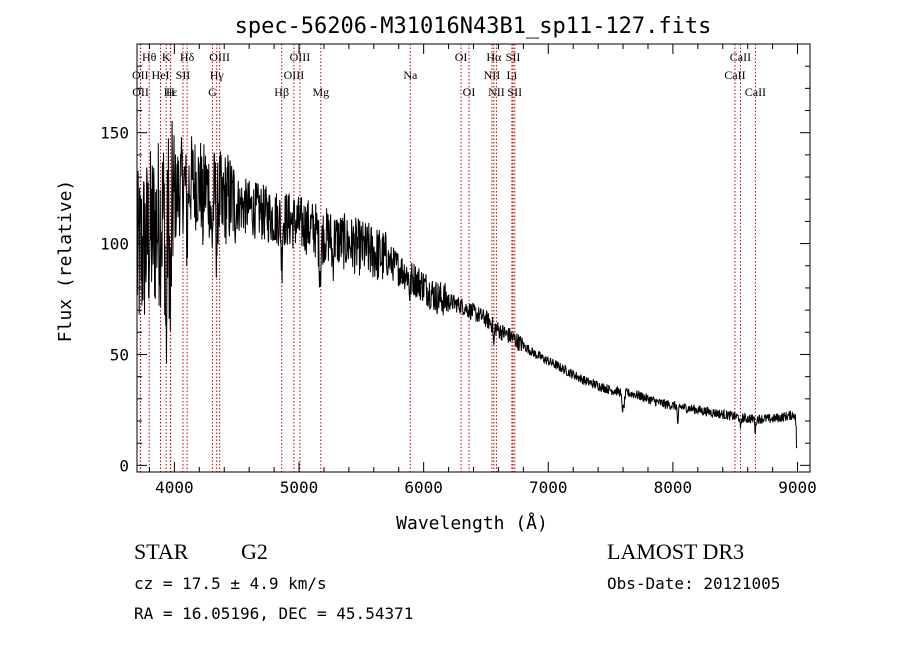  I want to click on line-label: Mg, so click(320, 92).